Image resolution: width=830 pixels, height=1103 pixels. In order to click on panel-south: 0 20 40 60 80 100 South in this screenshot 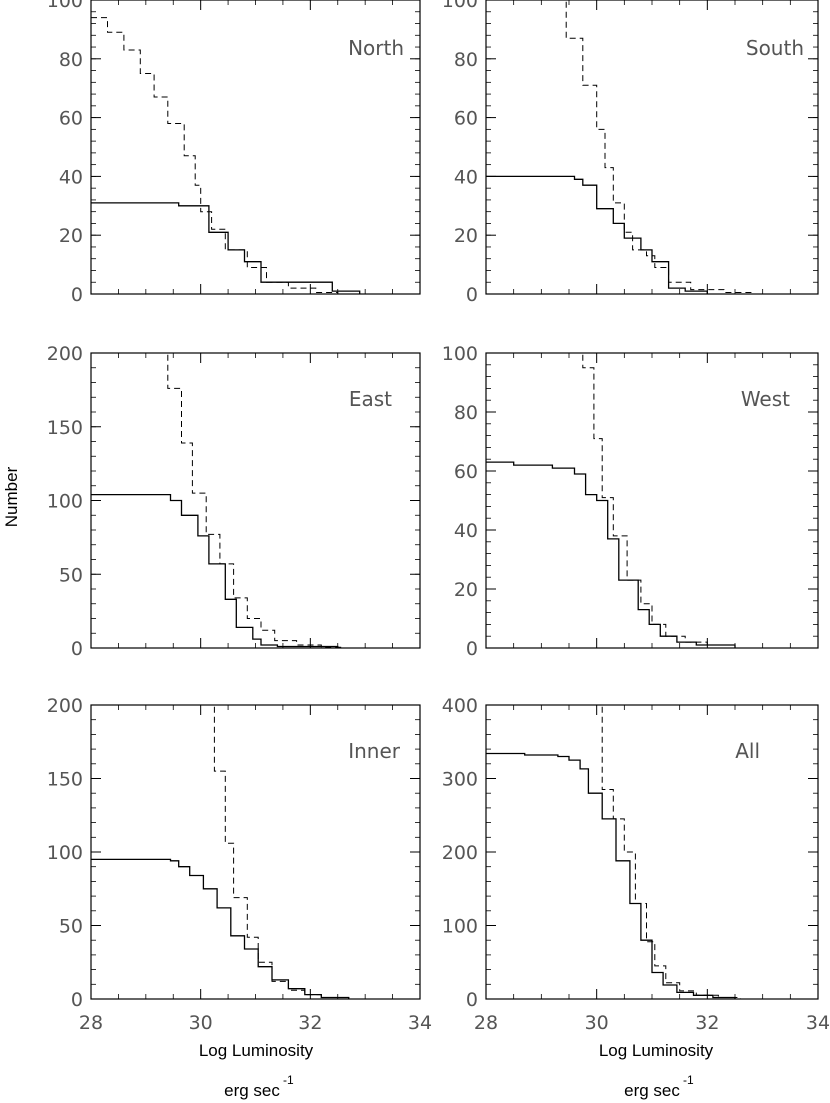, I will do `click(630, 153)`.